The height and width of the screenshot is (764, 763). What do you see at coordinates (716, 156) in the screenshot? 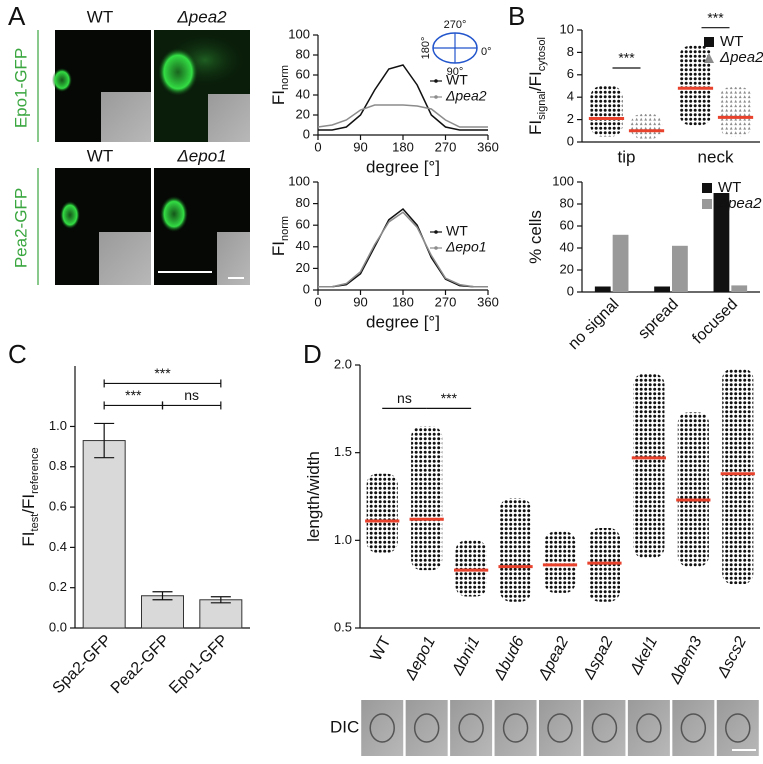
I see `x-tick-label: neck` at bounding box center [716, 156].